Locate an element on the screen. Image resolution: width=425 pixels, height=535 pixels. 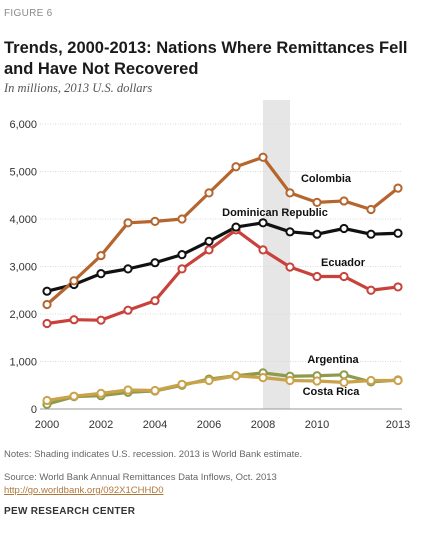
series-label-ecuador: Ecuador is located at coordinates (343, 263).